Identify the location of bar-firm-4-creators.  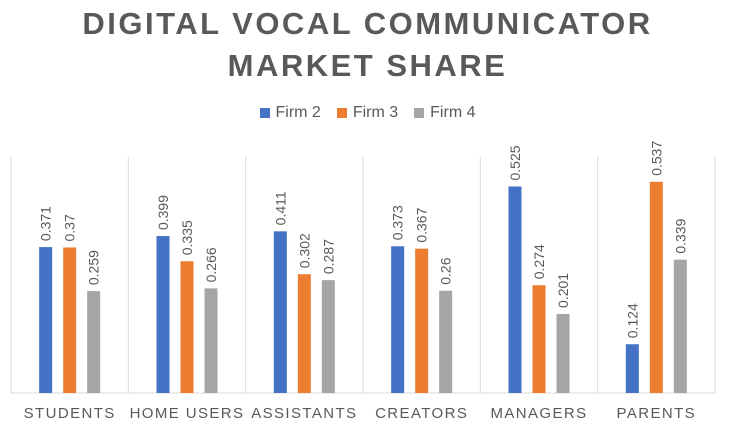
(446, 341).